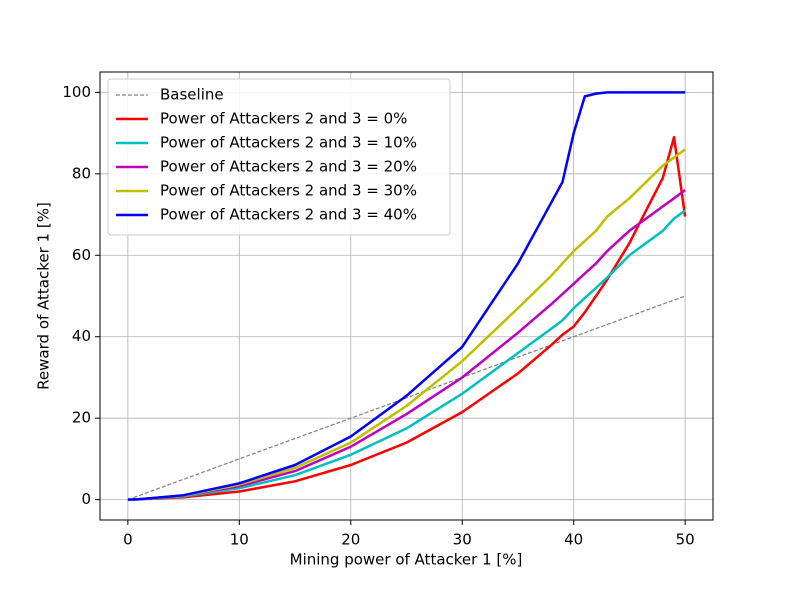 The image size is (793, 595). Describe the element at coordinates (288, 191) in the screenshot. I see `legend-label: Power of Attackers 2 and 3 = 30%` at that location.